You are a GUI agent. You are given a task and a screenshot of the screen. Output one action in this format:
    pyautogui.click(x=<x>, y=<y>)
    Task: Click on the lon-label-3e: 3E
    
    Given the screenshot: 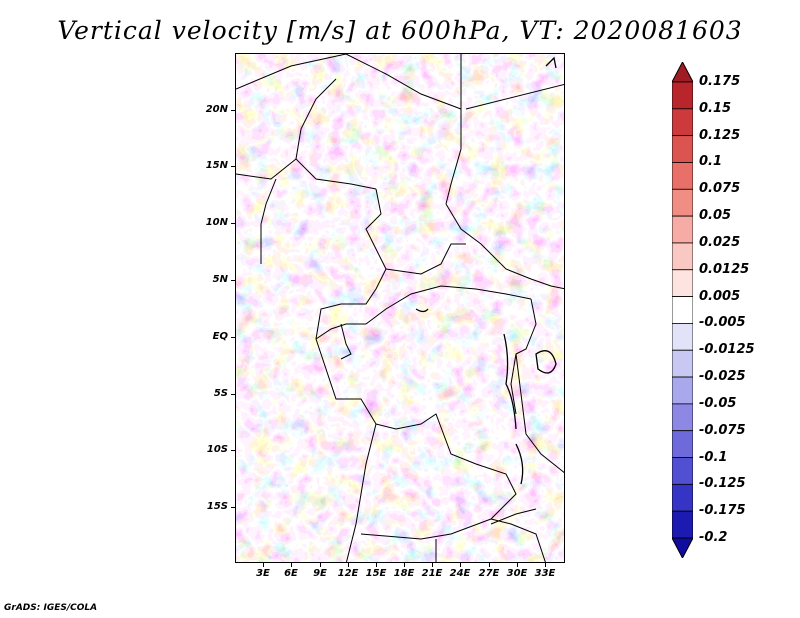 What is the action you would take?
    pyautogui.click(x=263, y=573)
    